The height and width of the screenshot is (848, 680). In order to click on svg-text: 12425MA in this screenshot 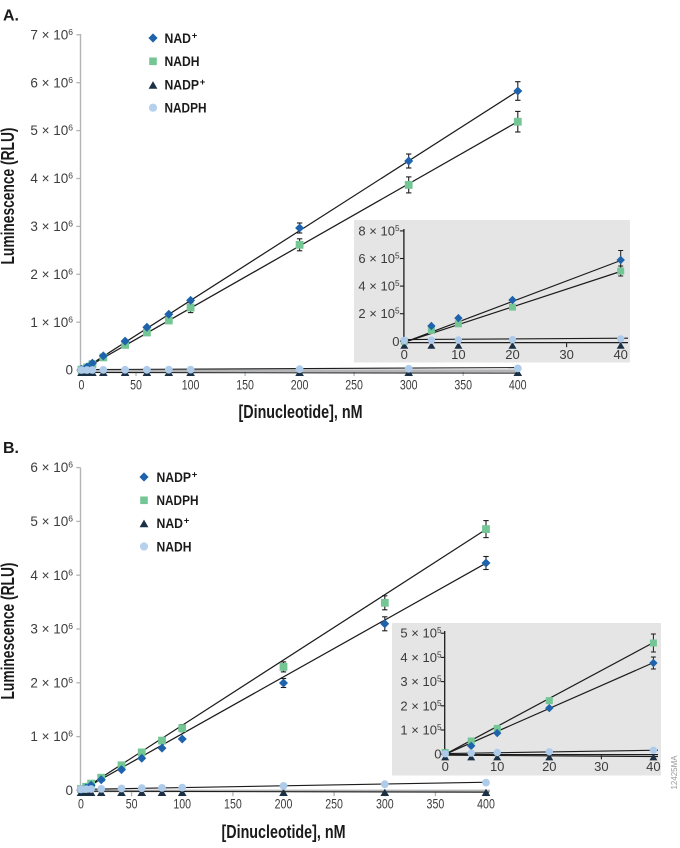, I will do `click(674, 772)`.